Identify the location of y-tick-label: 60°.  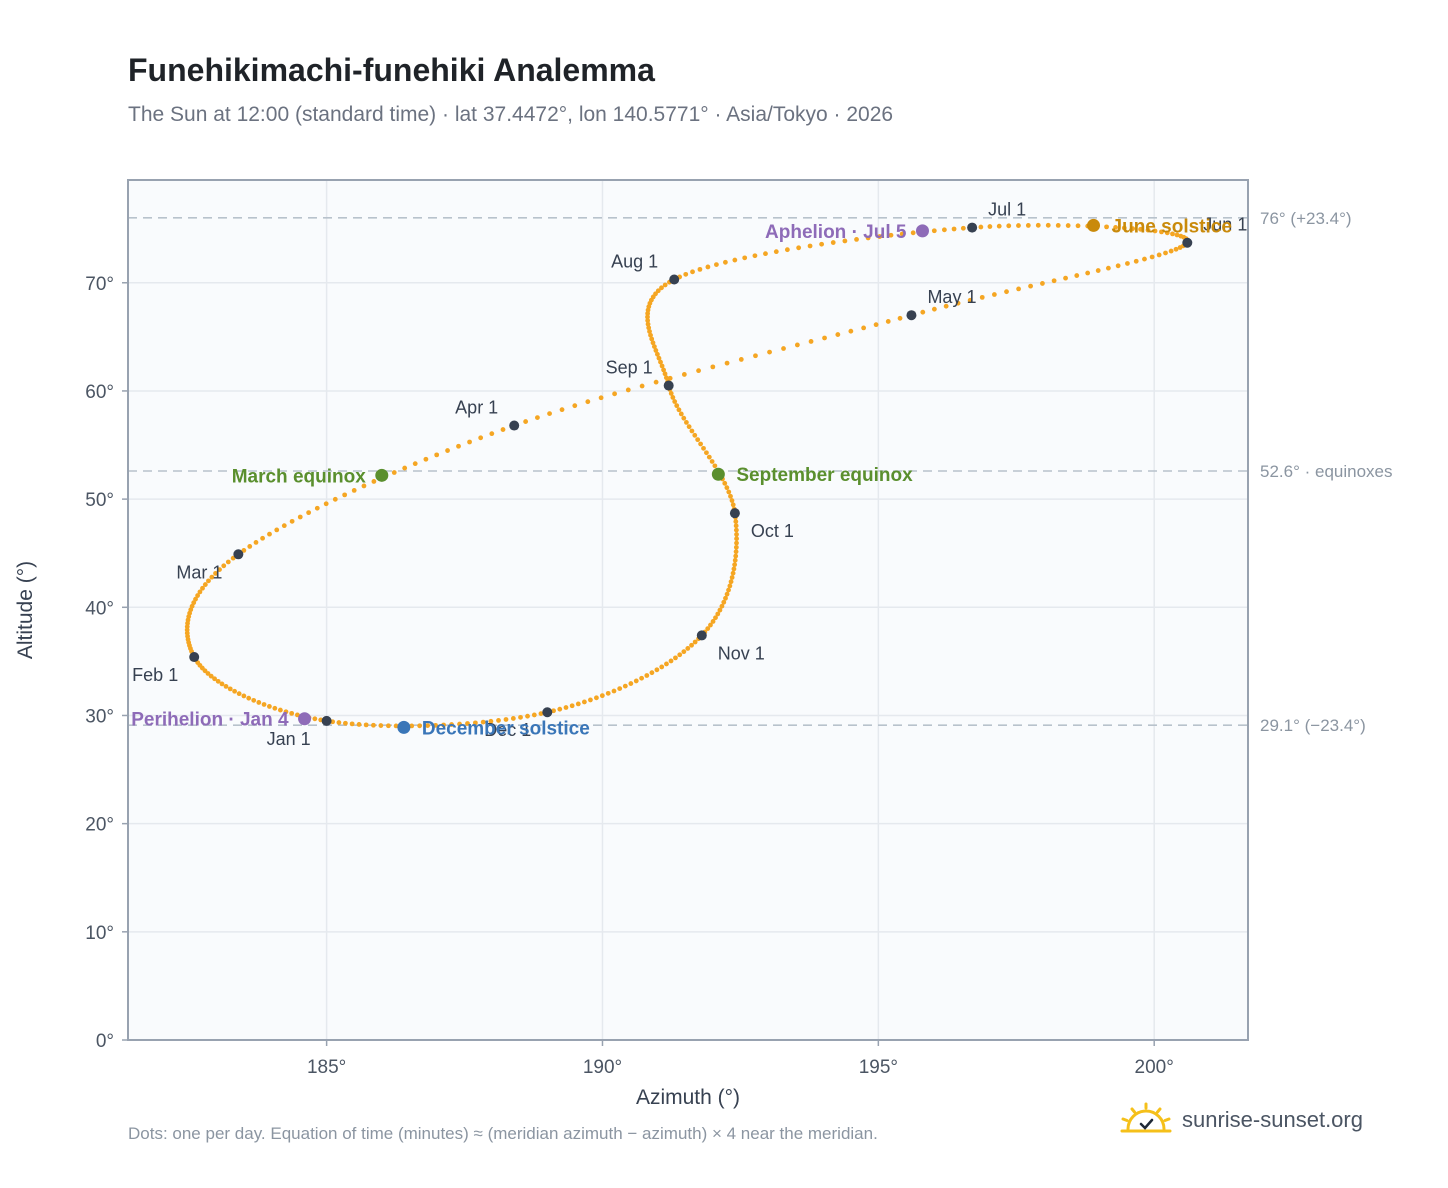
(99, 392).